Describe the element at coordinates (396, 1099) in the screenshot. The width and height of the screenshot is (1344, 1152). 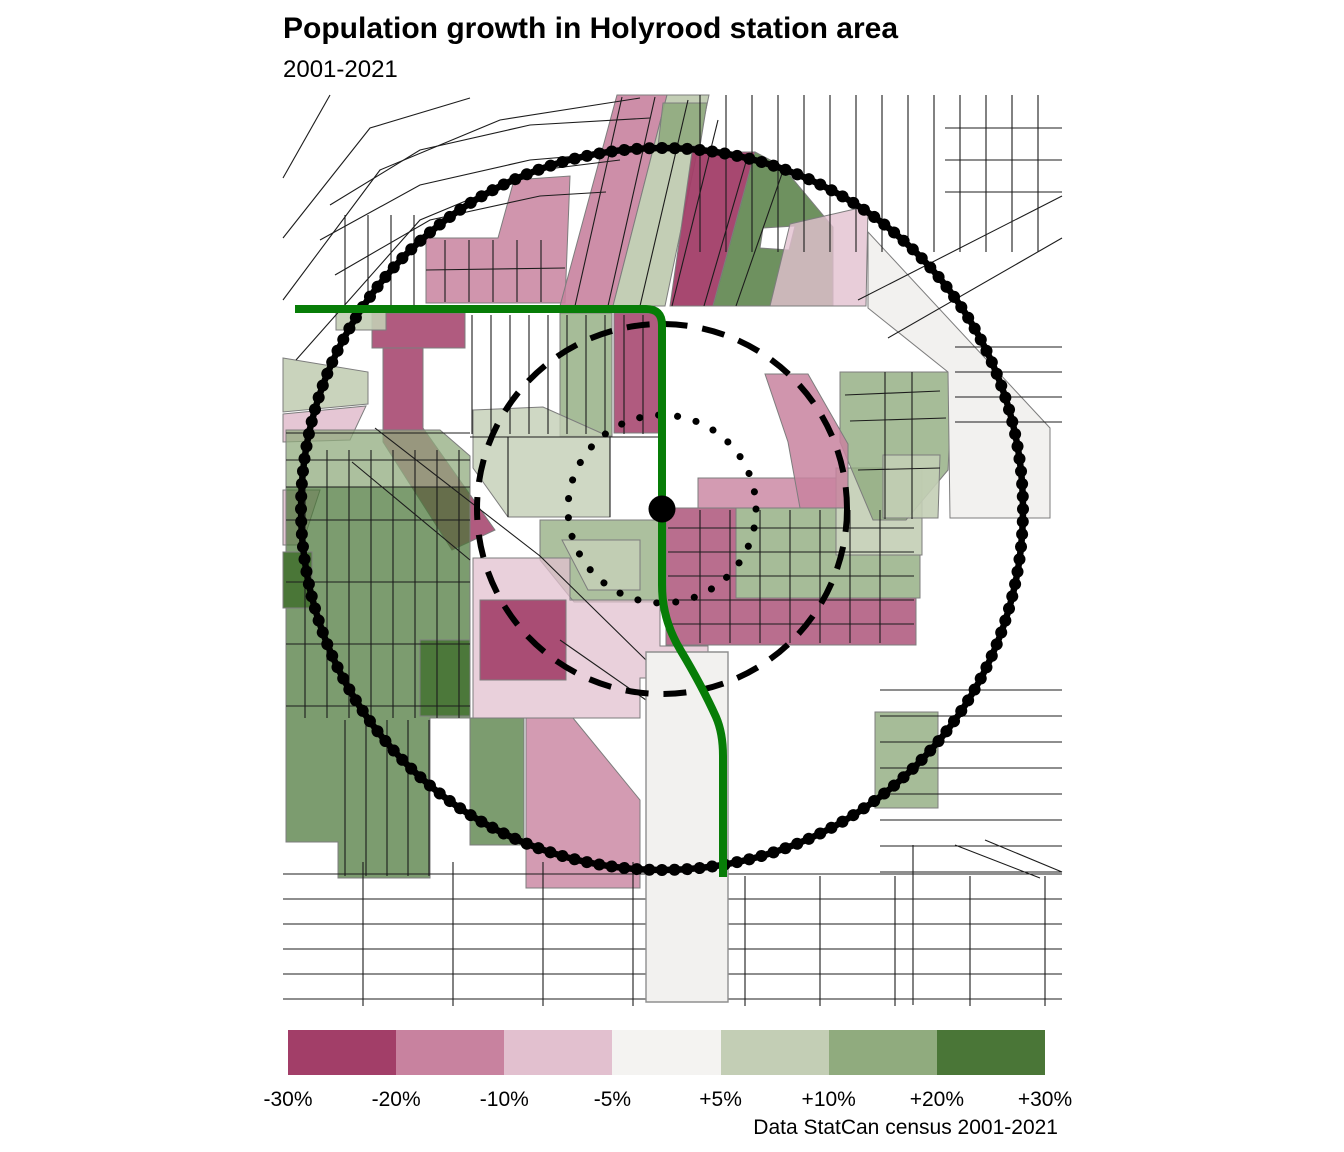
I see `legend-tick-label: -20%` at that location.